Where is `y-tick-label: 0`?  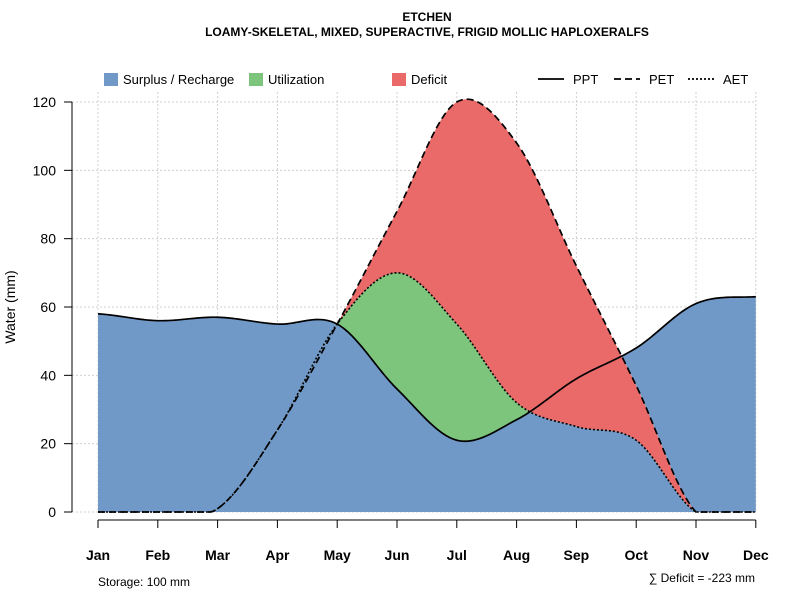 y-tick-label: 0 is located at coordinates (52, 512).